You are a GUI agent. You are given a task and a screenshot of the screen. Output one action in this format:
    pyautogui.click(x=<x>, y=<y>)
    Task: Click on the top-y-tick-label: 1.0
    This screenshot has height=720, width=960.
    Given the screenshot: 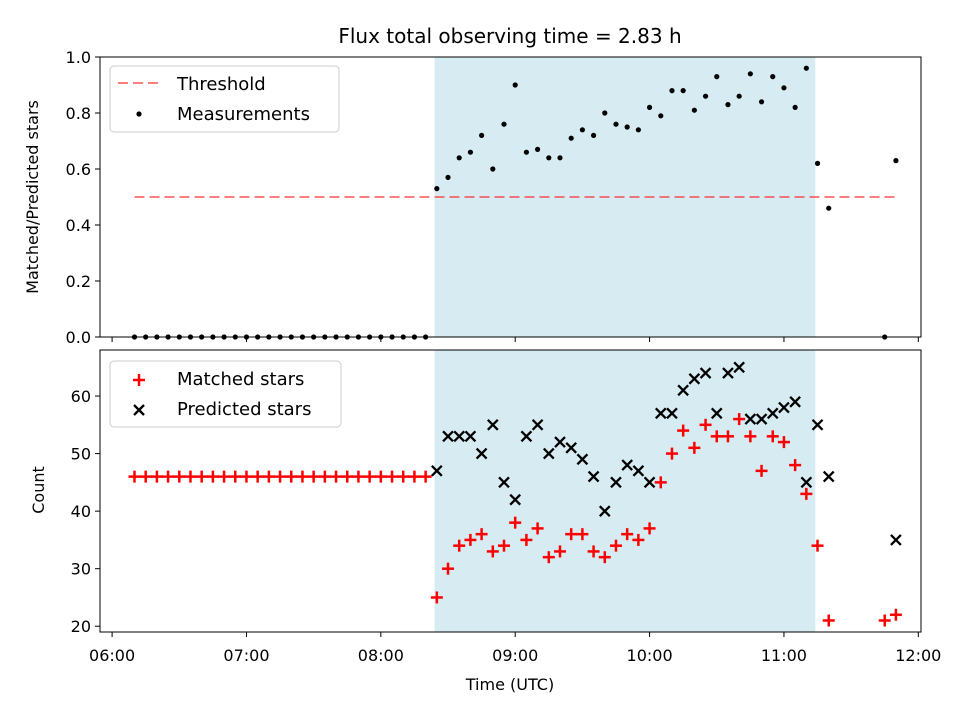 What is the action you would take?
    pyautogui.click(x=78, y=57)
    